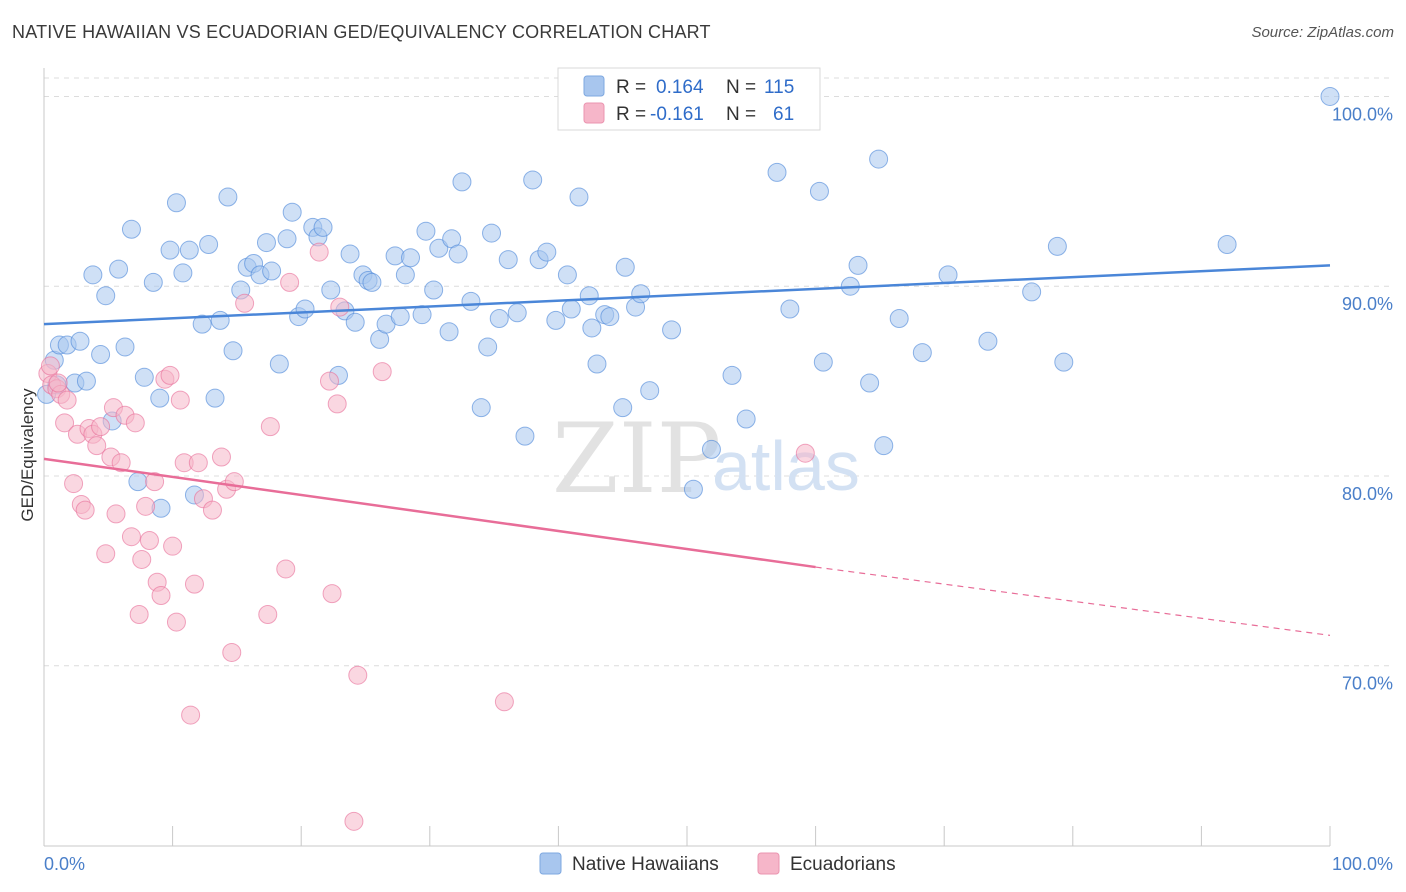 Image resolution: width=1406 pixels, height=892 pixels. I want to click on trend-line-ecuadorians, so click(429, 513).